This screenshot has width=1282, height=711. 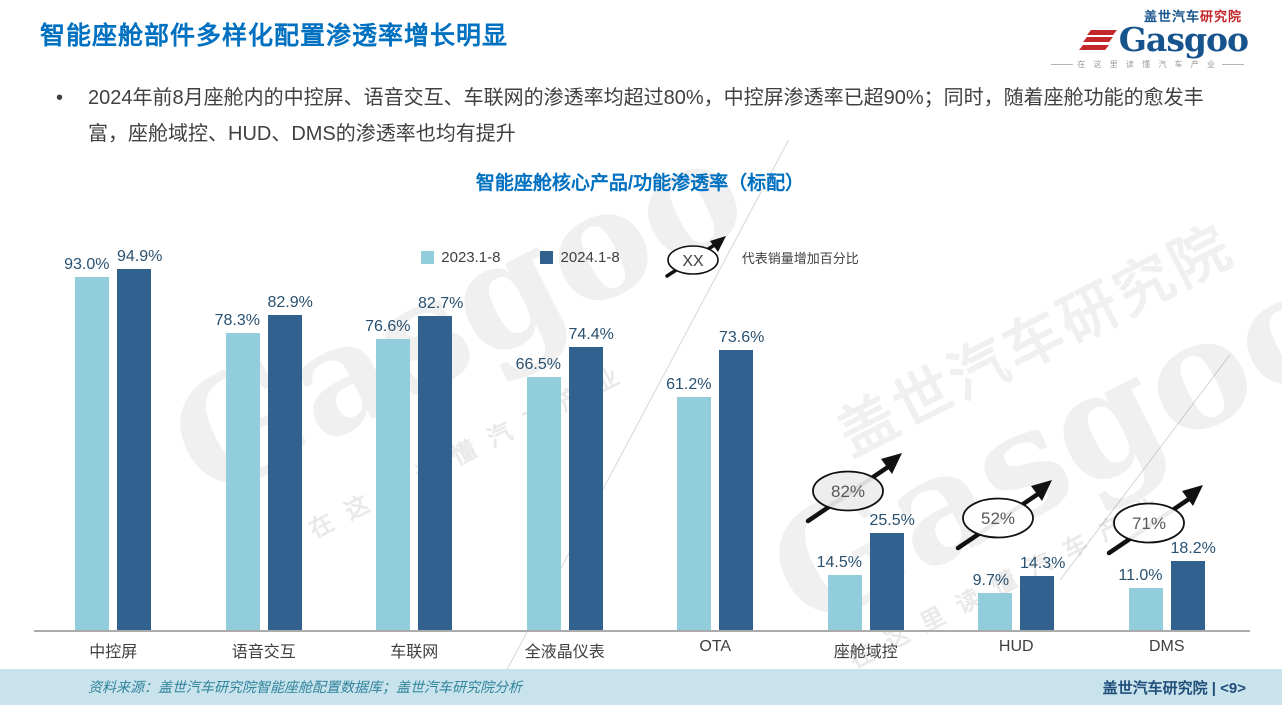 I want to click on bar-2024.1-8-中控屏: 94.9%, so click(x=139, y=439).